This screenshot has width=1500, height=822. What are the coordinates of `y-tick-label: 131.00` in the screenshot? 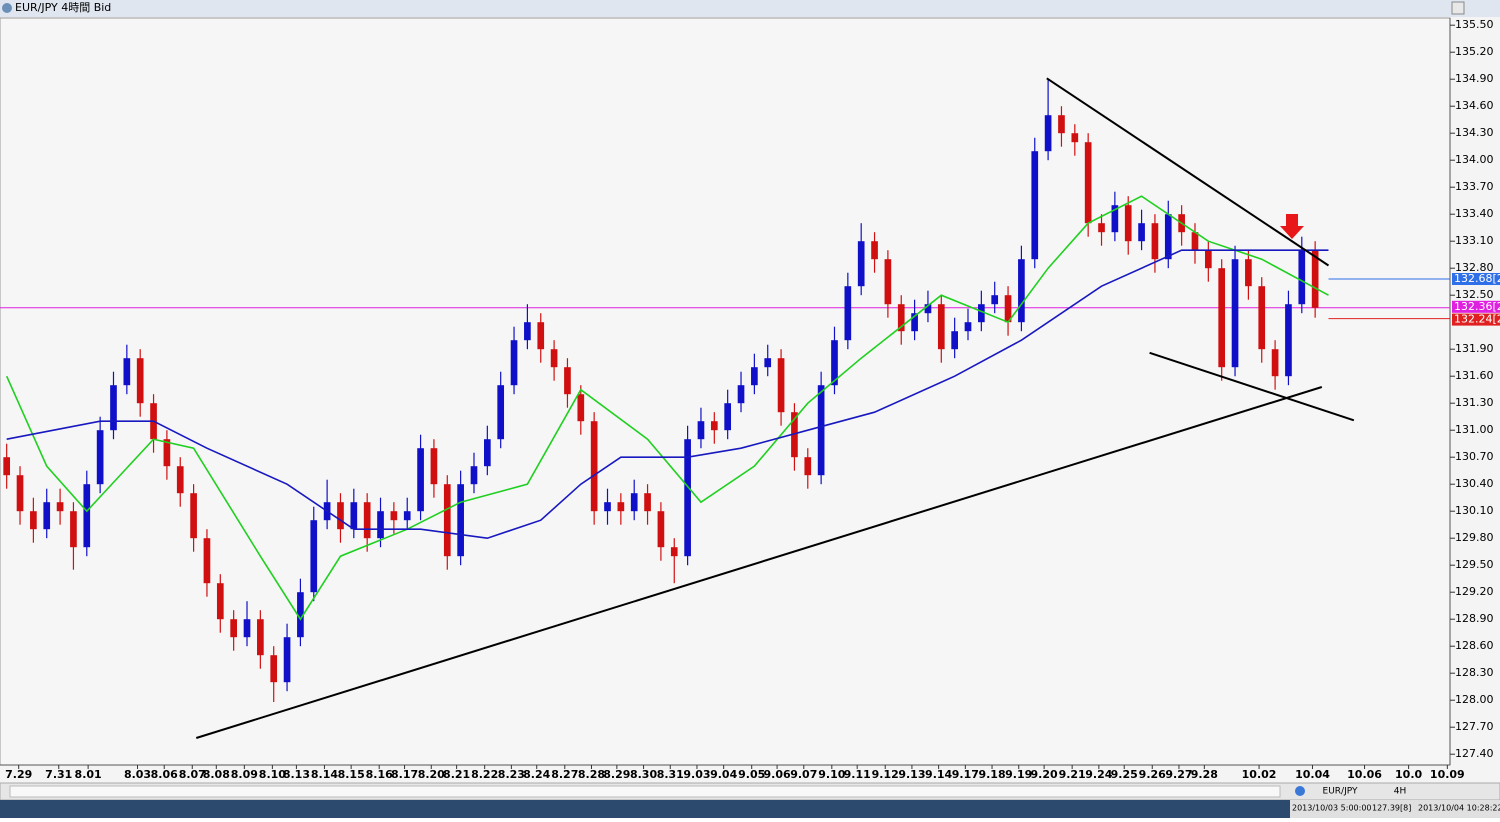 It's located at (1474, 429).